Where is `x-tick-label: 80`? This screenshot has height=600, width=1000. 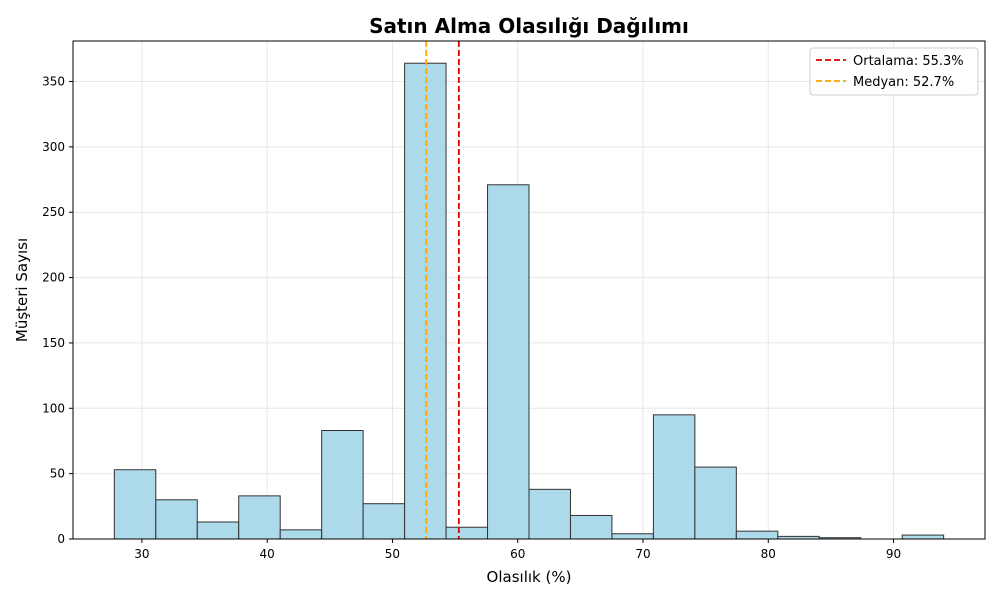 x-tick-label: 80 is located at coordinates (768, 554).